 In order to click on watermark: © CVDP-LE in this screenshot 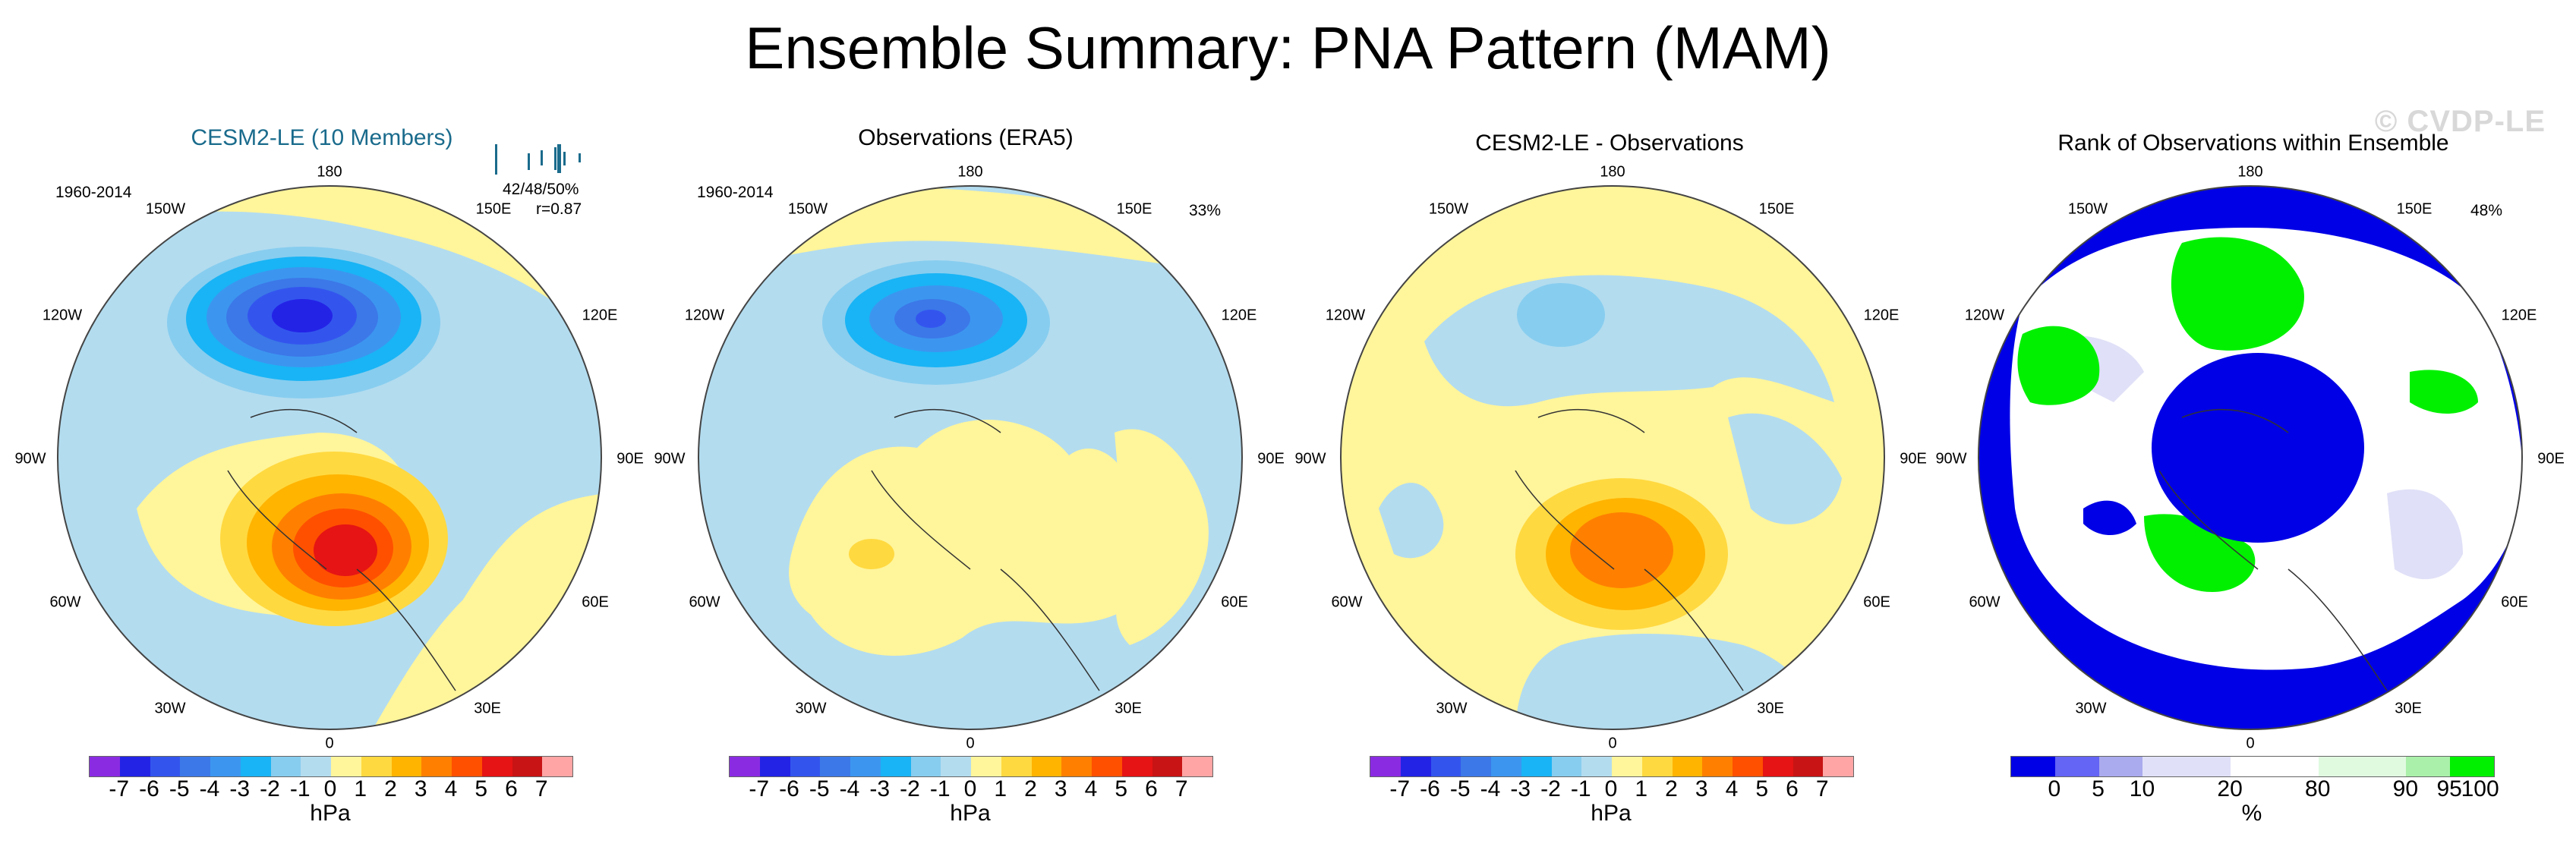, I will do `click(2460, 121)`.